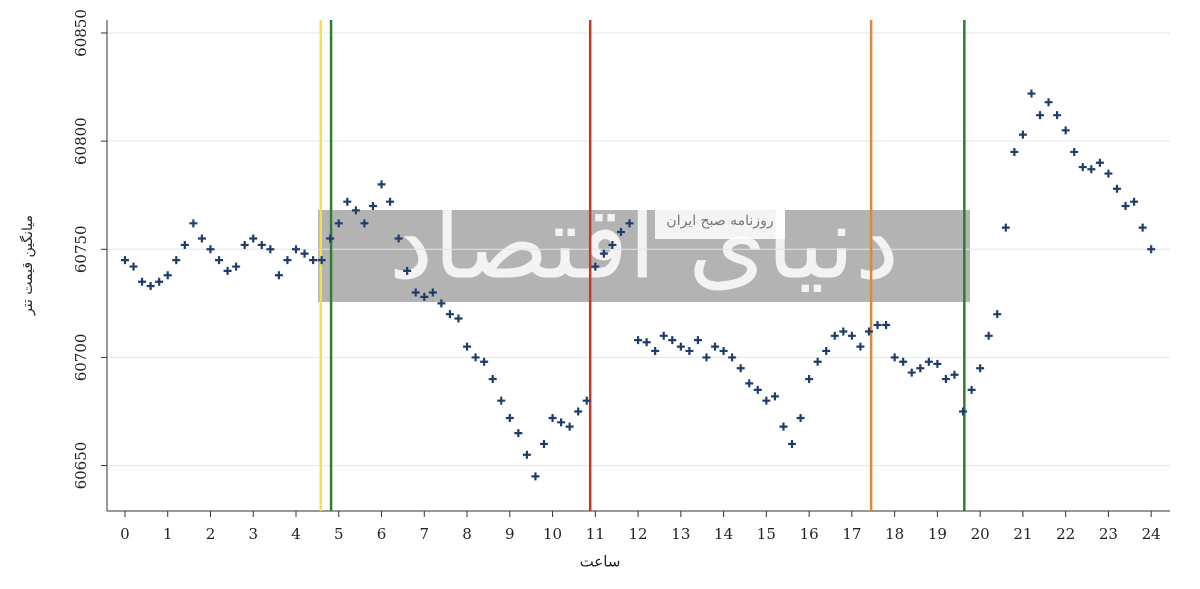 The image size is (1200, 589). What do you see at coordinates (339, 534) in the screenshot?
I see `x-tick-label: 5` at bounding box center [339, 534].